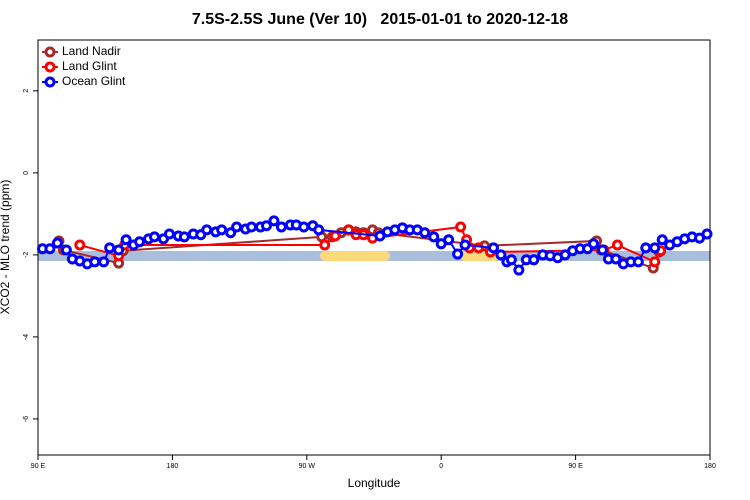  I want to click on x-axis-label: Longitude, so click(374, 483).